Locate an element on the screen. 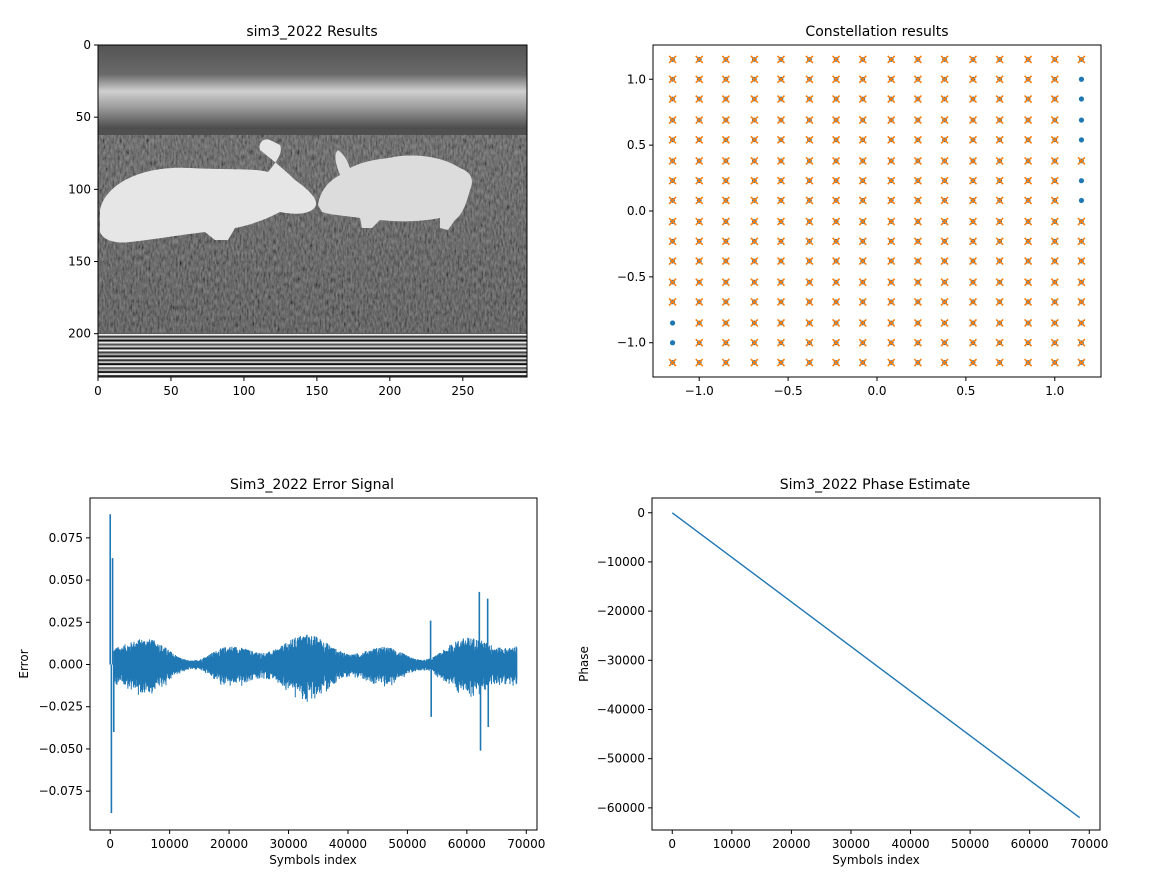 The height and width of the screenshot is (885, 1164). error-ylabel: Error is located at coordinates (24, 663).